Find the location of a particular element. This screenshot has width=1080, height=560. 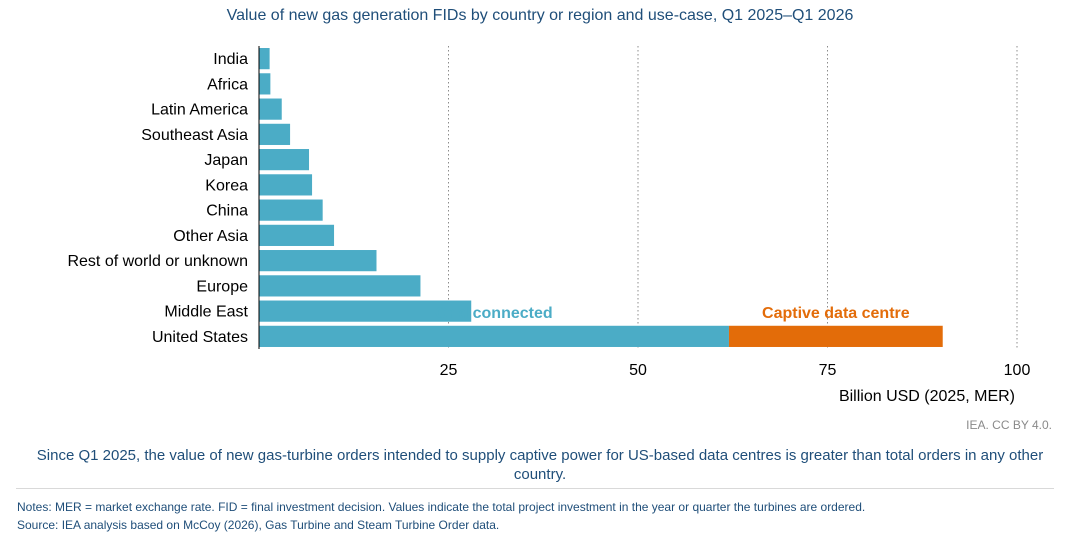

x-tick-label: 50 is located at coordinates (638, 370).